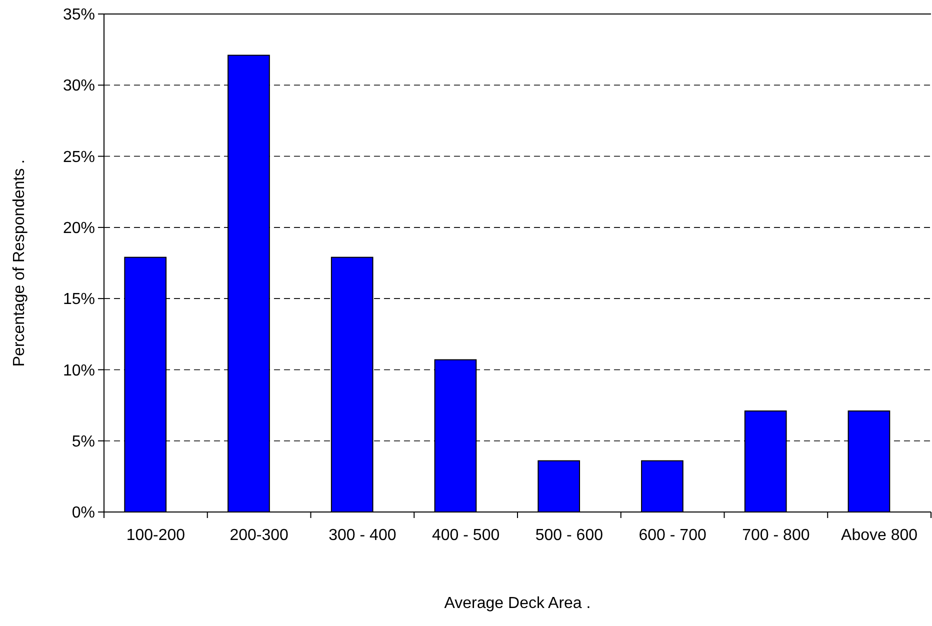  What do you see at coordinates (517, 603) in the screenshot?
I see `x-axis-title: Average Deck Area .` at bounding box center [517, 603].